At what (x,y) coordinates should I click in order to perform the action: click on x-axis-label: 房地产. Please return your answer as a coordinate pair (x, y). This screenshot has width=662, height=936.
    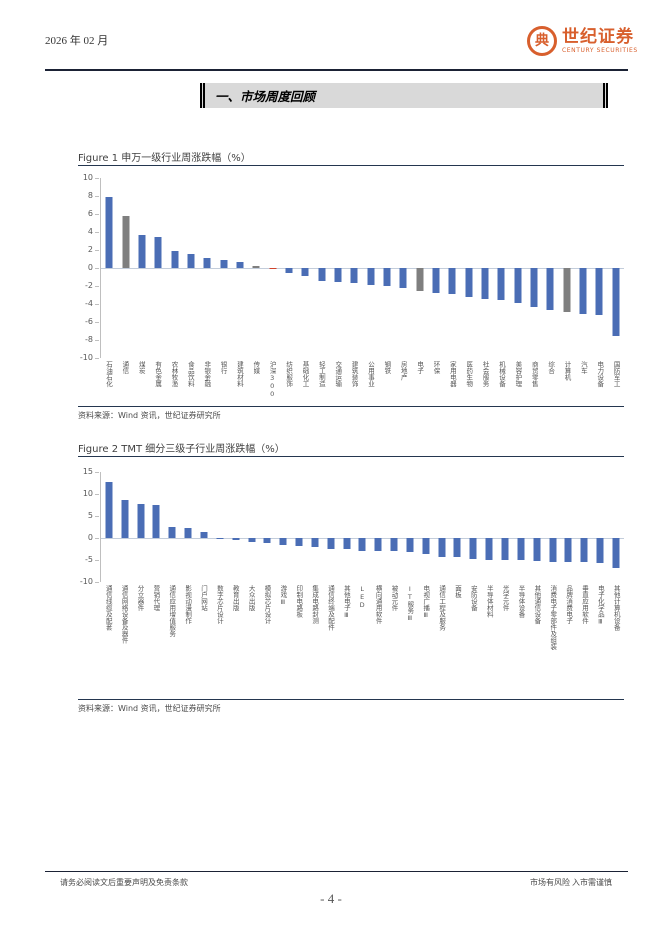
    Looking at the image, I should click on (403, 371).